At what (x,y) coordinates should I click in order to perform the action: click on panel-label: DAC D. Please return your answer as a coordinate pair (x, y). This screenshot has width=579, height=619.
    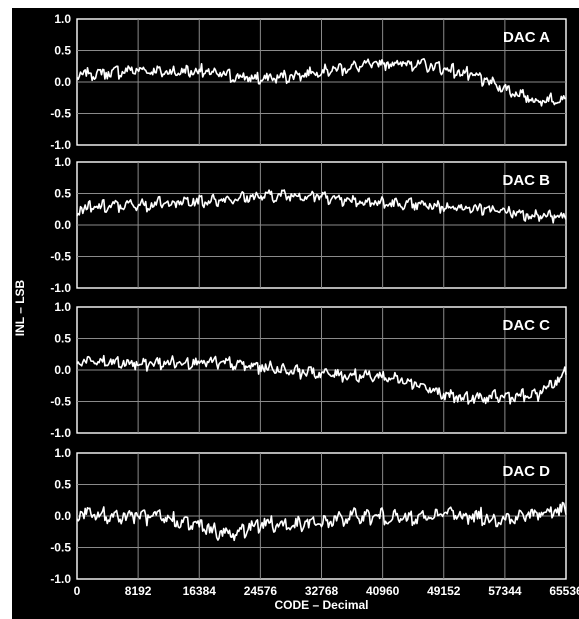
    Looking at the image, I should click on (527, 471).